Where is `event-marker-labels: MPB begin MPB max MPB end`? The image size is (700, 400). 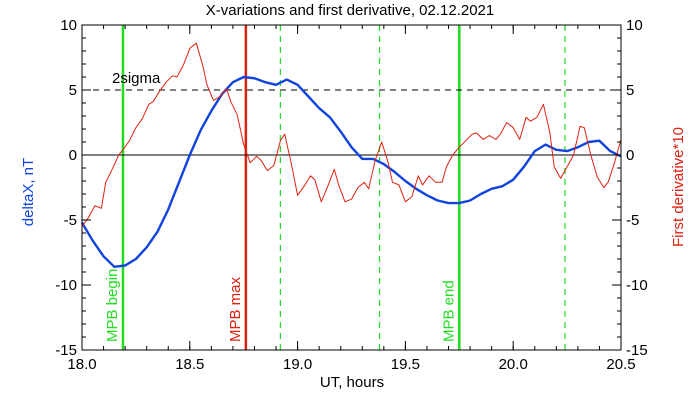 event-marker-labels: MPB begin MPB max MPB end is located at coordinates (280, 305).